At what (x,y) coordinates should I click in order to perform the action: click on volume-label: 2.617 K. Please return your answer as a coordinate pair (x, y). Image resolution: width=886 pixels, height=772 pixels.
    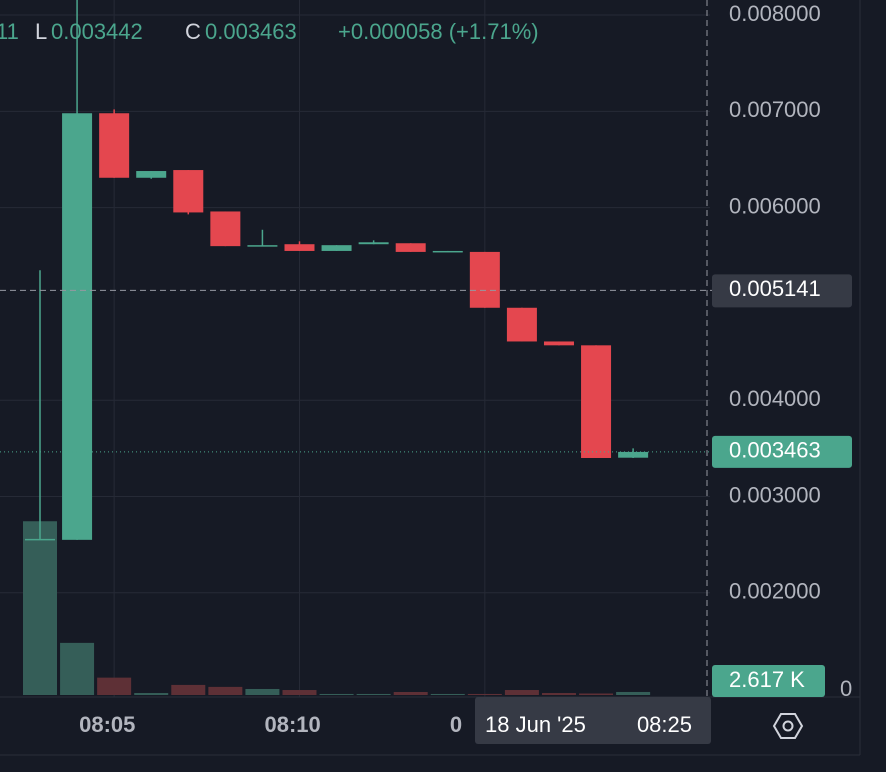
    Looking at the image, I should click on (767, 679).